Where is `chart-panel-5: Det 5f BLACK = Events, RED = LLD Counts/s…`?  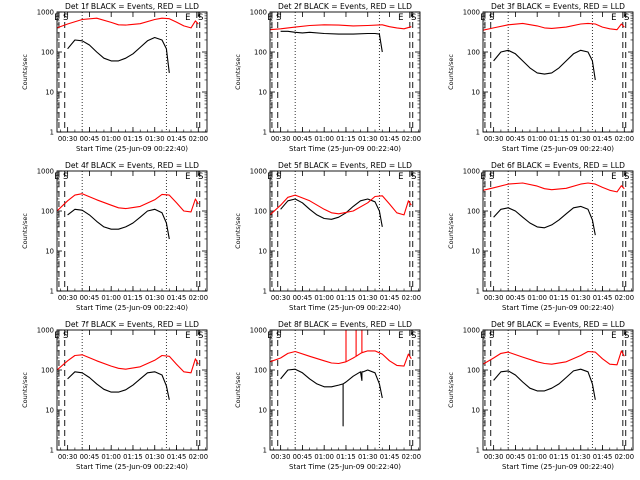 chart-panel-5: Det 5f BLACK = Events, RED = LLD Counts/s… is located at coordinates (327, 236).